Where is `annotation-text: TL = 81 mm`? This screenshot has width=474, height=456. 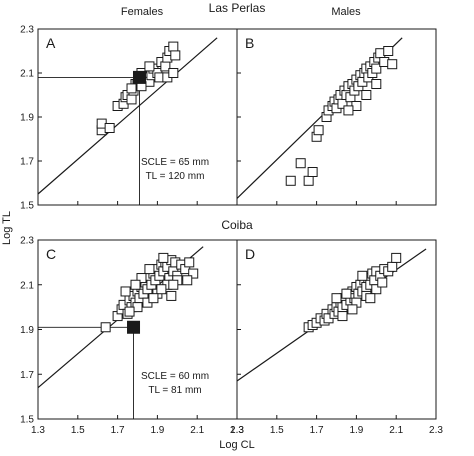 annotation-text: TL = 81 mm is located at coordinates (174, 390).